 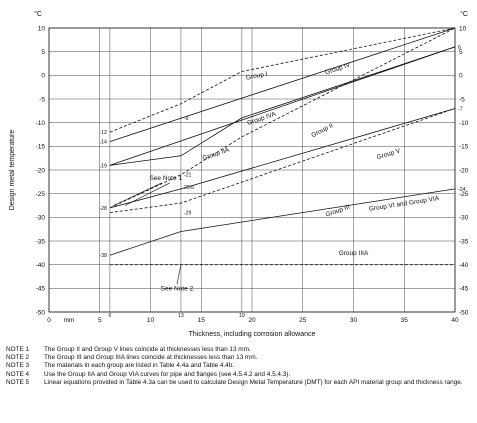 I want to click on point-label: -24, so click(x=462, y=190).